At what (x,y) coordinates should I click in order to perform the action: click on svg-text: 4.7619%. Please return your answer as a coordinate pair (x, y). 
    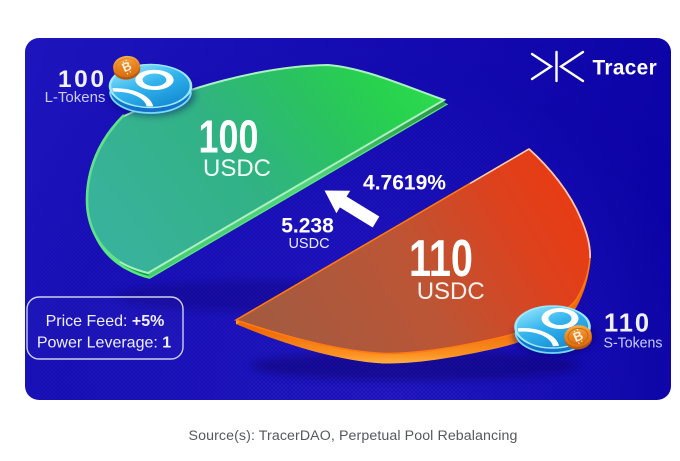
    Looking at the image, I should click on (404, 183).